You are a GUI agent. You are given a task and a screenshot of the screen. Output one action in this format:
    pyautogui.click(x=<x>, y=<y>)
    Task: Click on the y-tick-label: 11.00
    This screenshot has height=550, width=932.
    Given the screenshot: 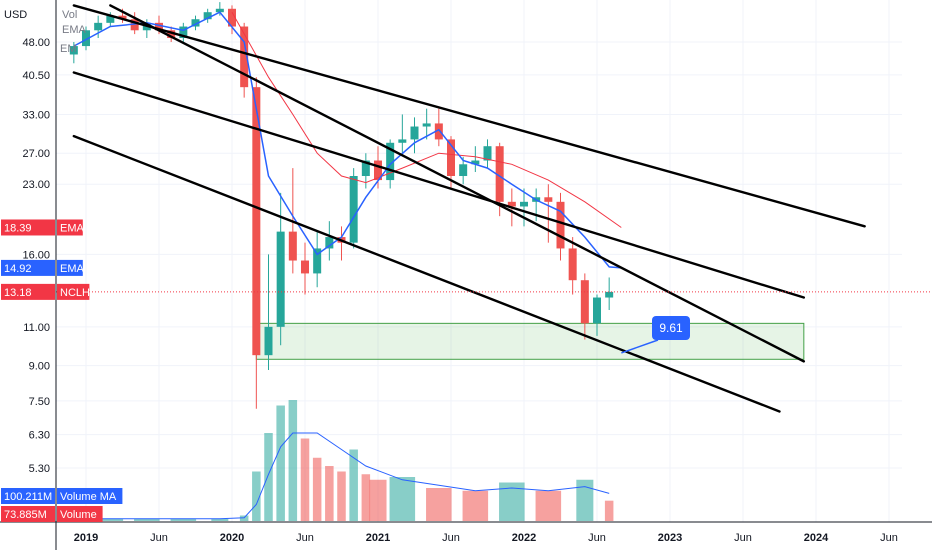 What is the action you would take?
    pyautogui.click(x=36, y=328)
    